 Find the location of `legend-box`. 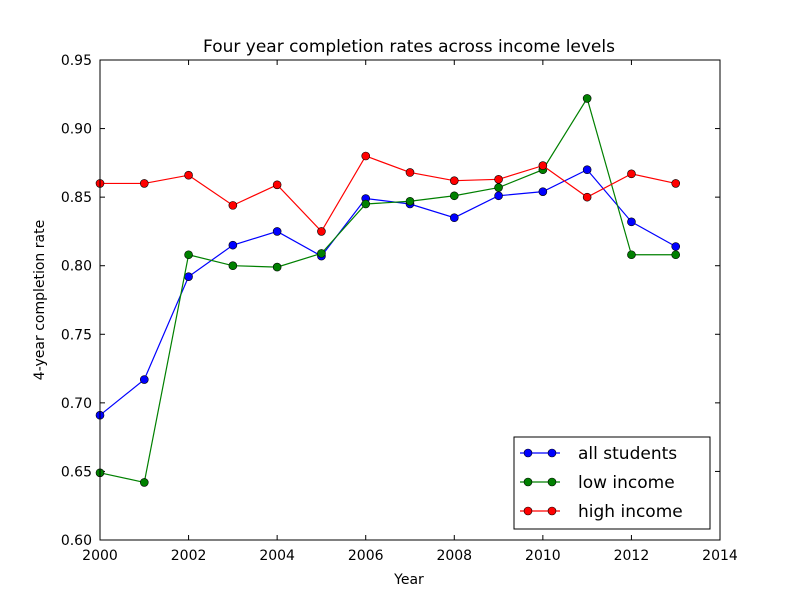

legend-box is located at coordinates (612, 483).